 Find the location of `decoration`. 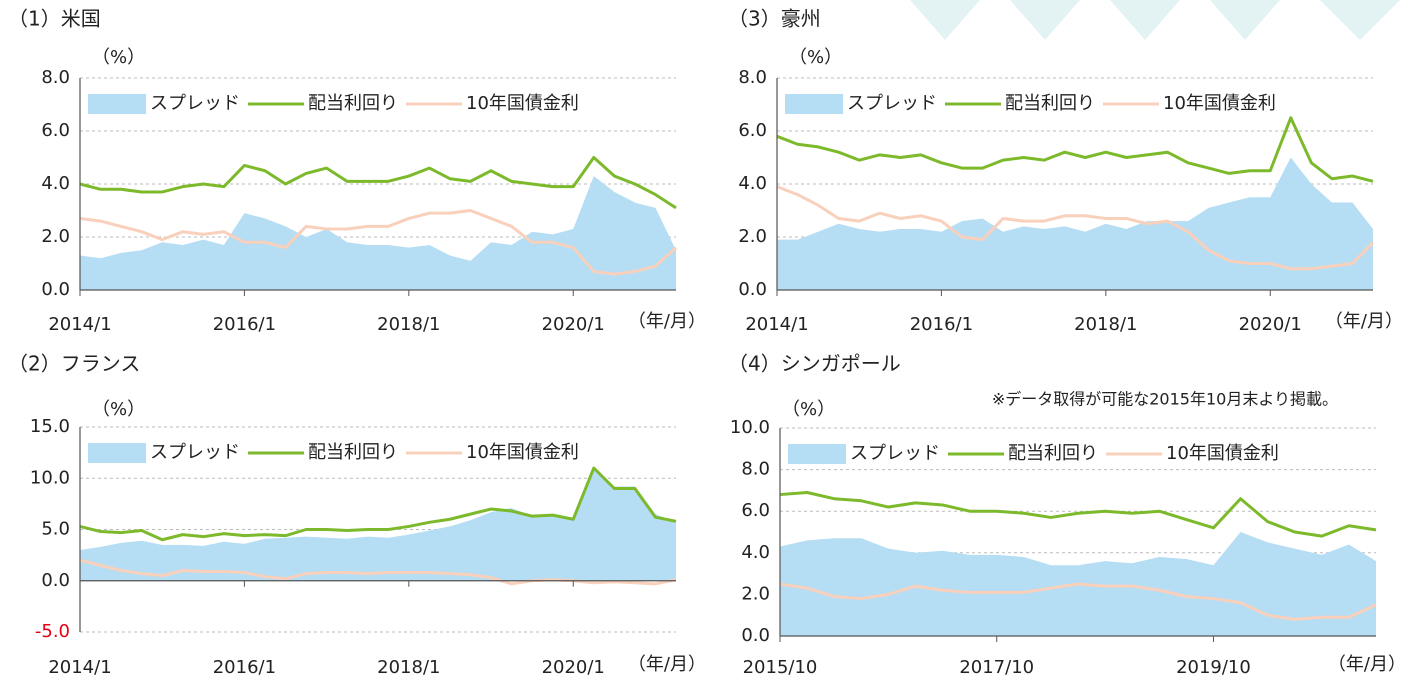

decoration is located at coordinates (1155, 20).